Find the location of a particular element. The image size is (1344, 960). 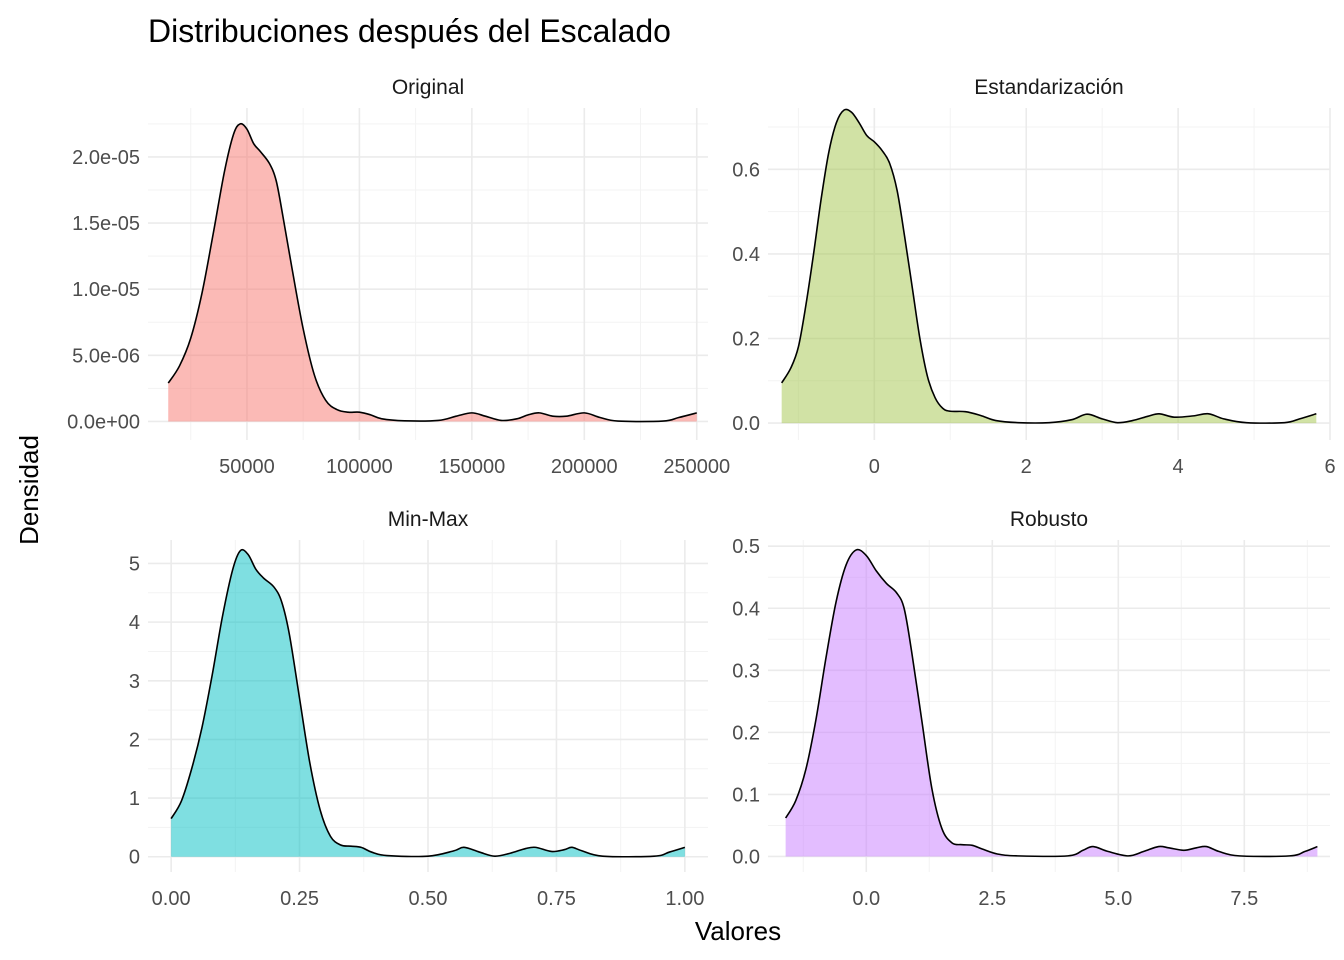

chart-title: Distribuciones después del Escalado is located at coordinates (409, 31).